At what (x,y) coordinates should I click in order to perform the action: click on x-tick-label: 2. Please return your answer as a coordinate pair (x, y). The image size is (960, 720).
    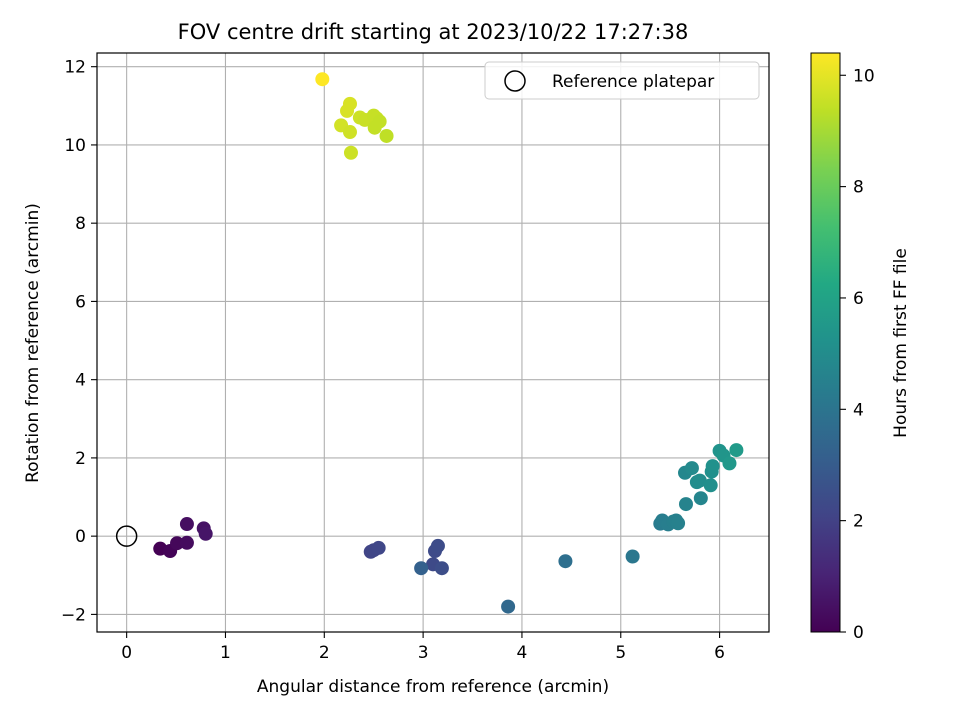
    Looking at the image, I should click on (324, 653).